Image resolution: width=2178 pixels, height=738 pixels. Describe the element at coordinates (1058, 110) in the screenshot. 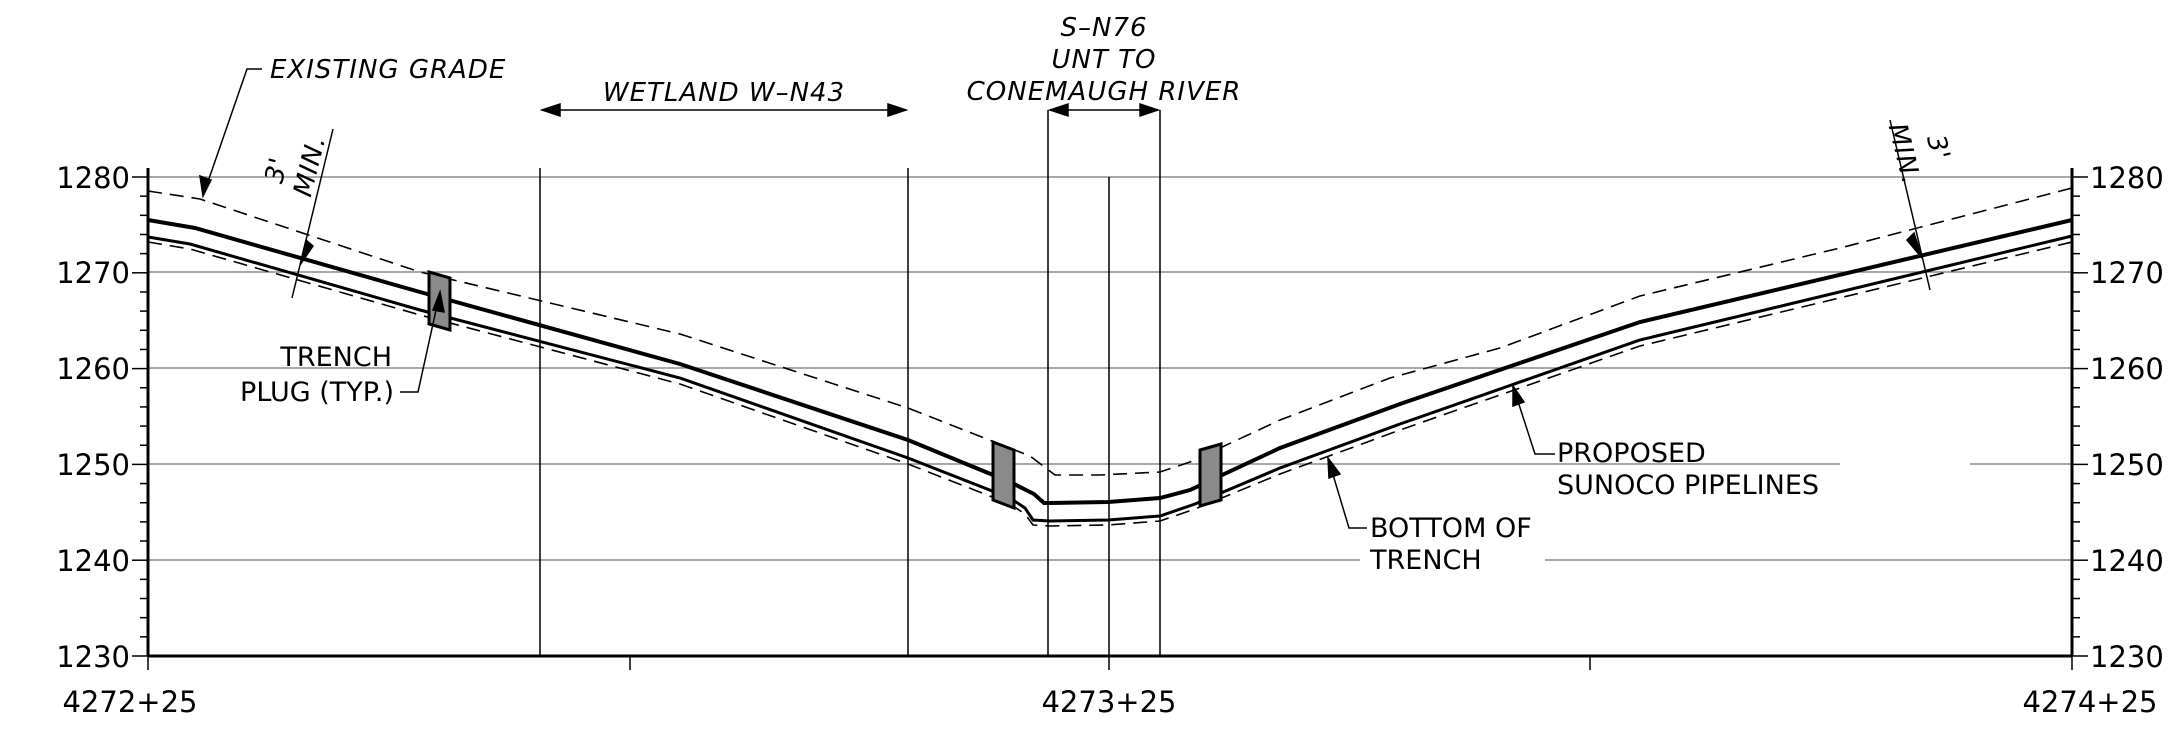

I see `stream-arrow-left` at that location.